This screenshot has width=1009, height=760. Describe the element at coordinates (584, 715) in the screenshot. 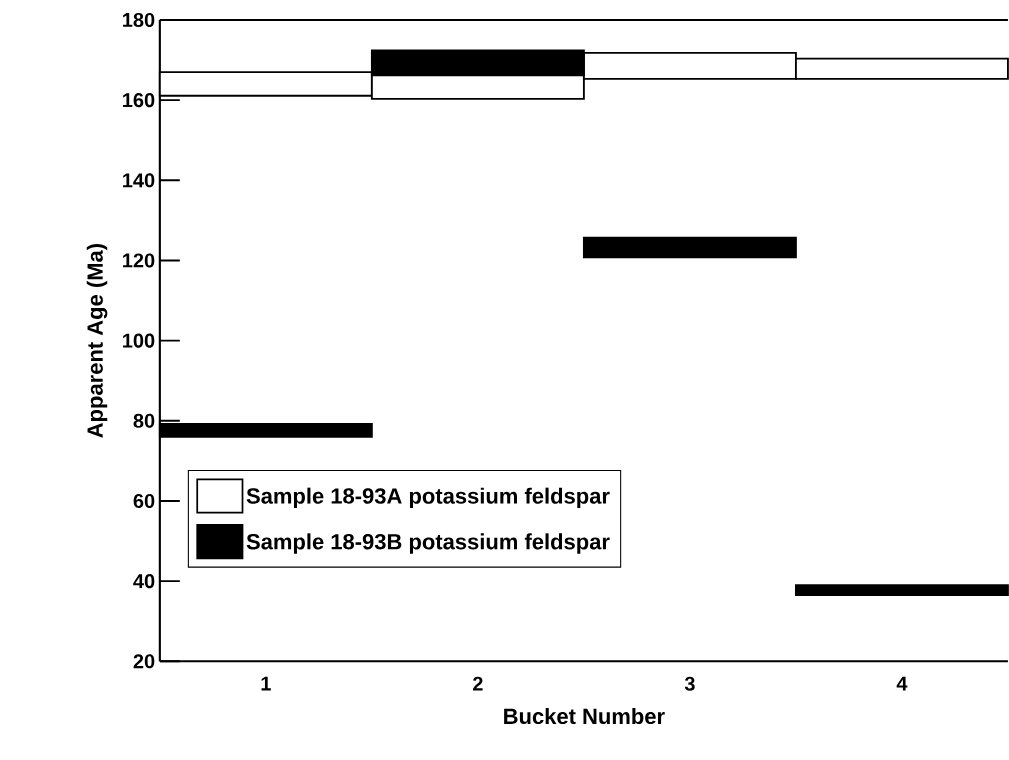

I see `x-axis-title: Bucket Number` at that location.